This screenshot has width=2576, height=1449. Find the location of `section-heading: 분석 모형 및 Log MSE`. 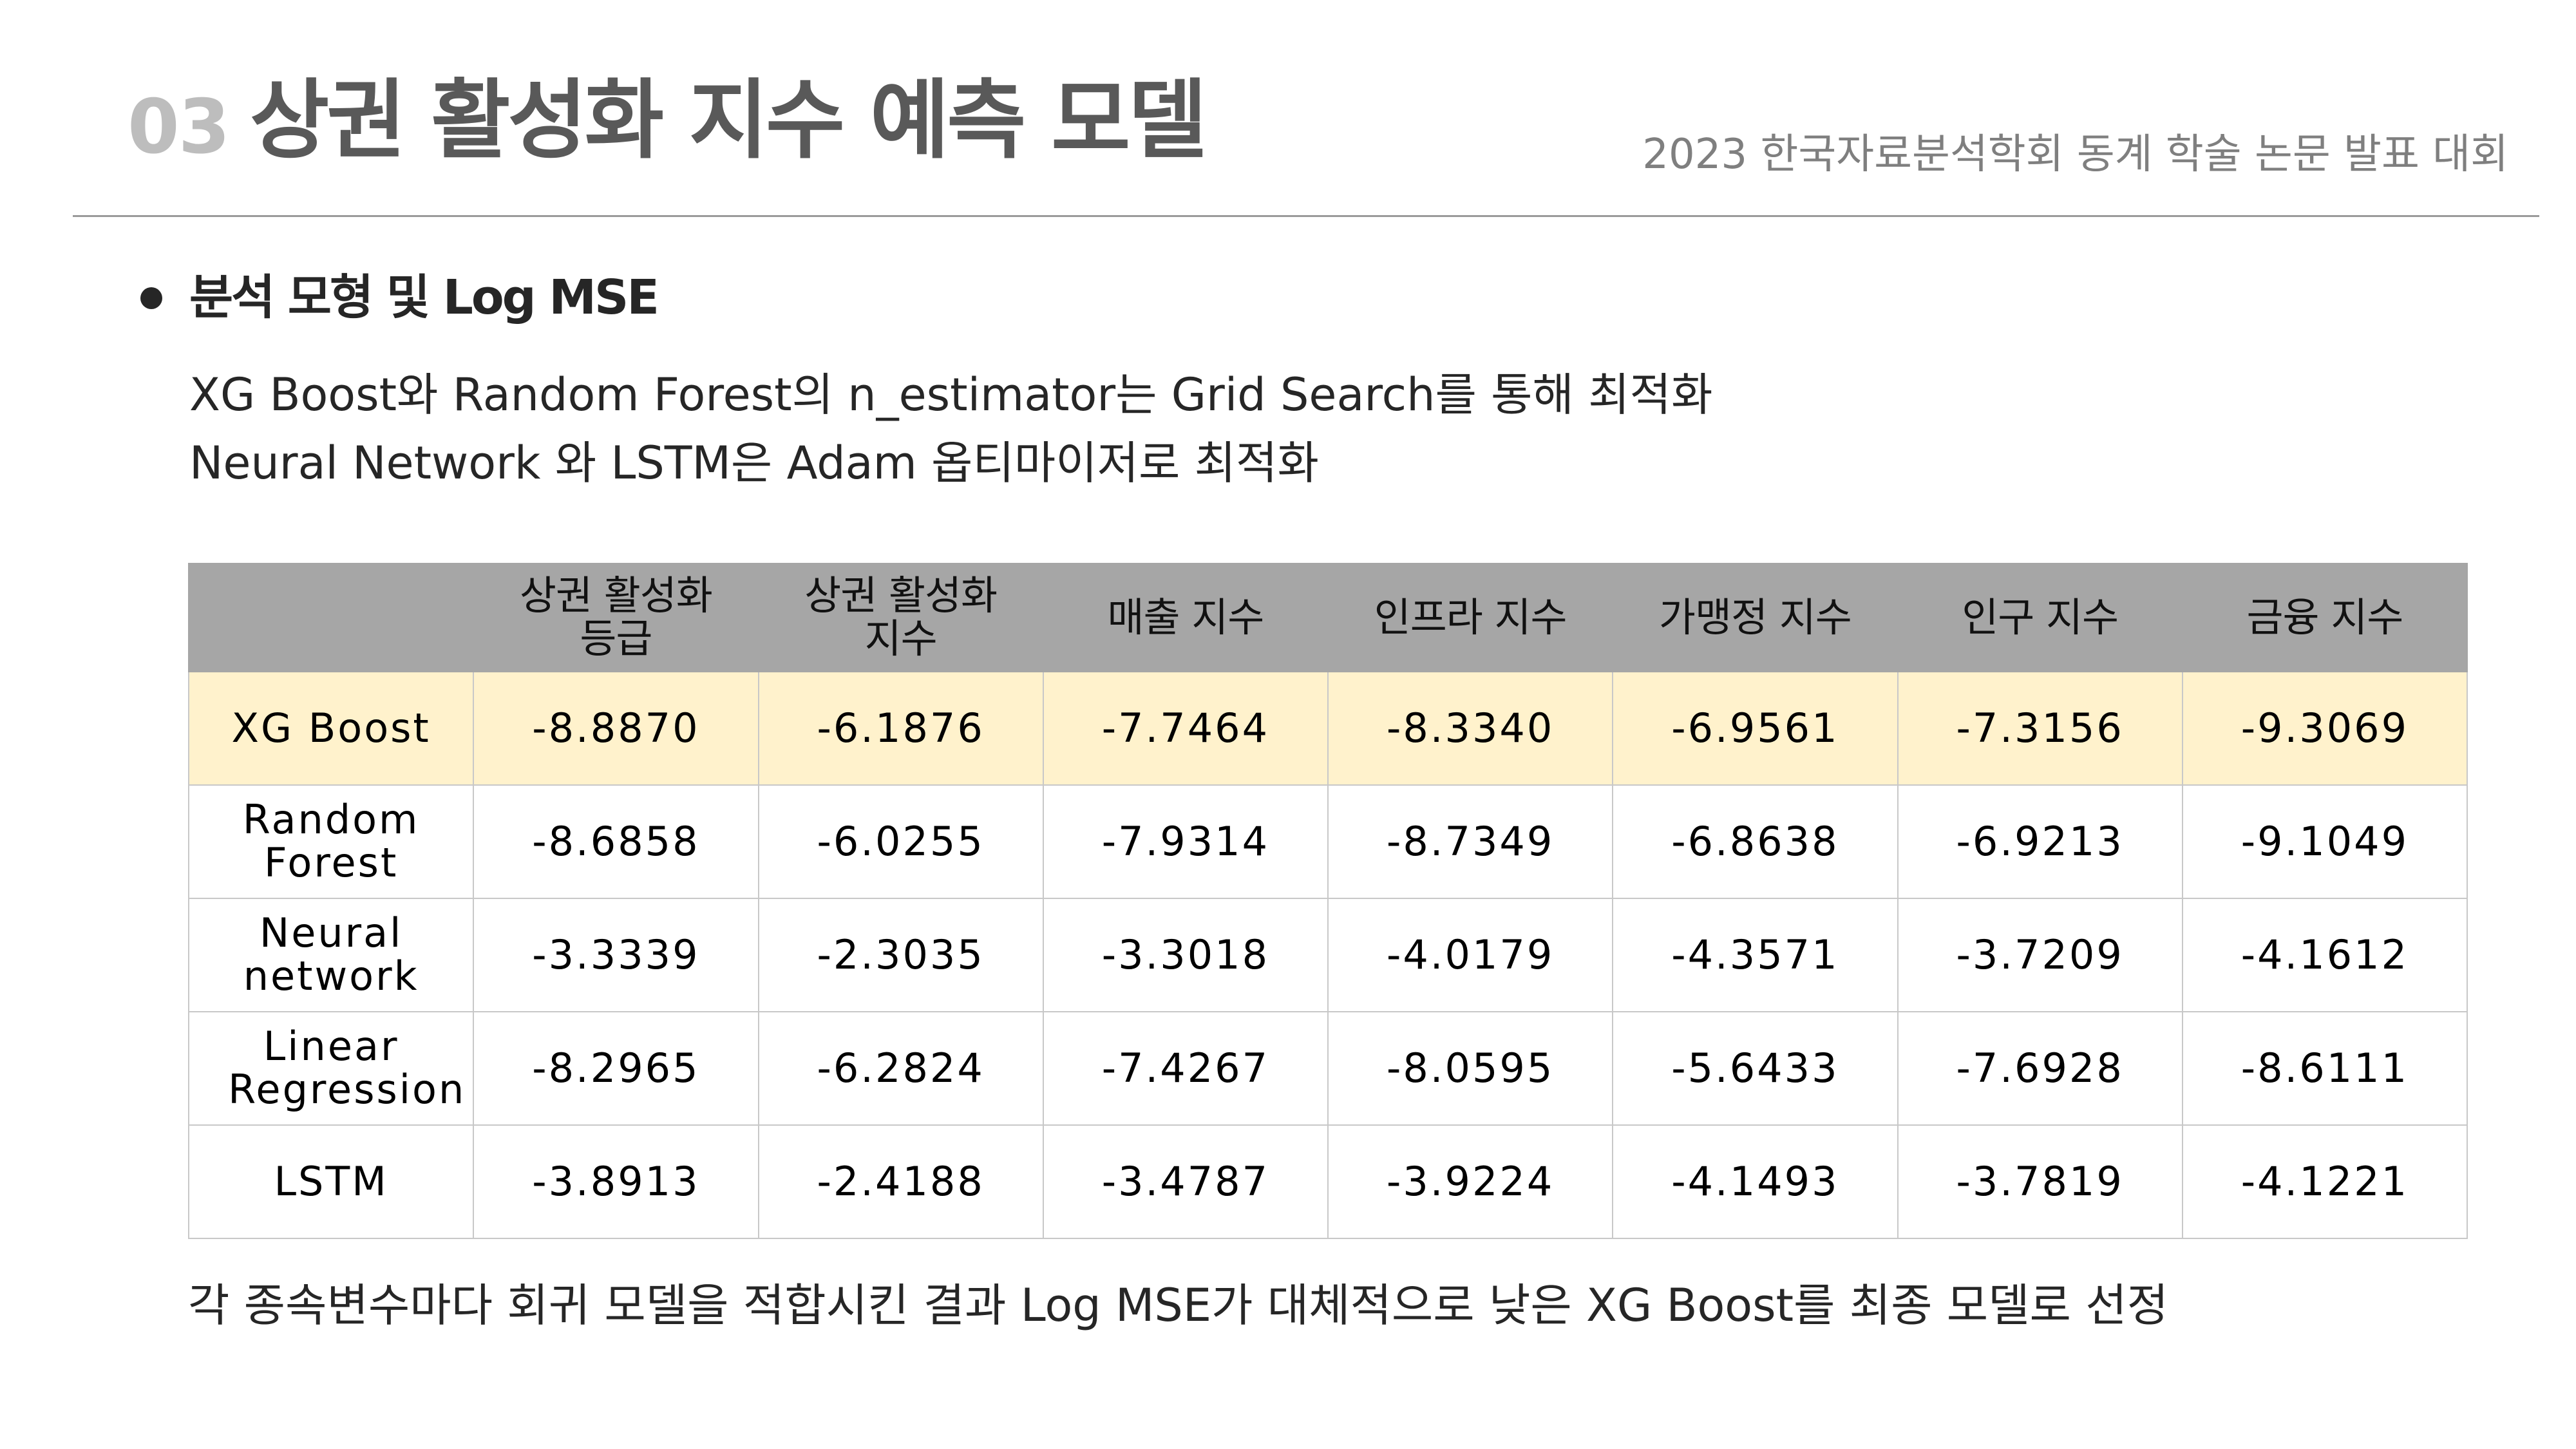

section-heading: 분석 모형 및 Log MSE is located at coordinates (424, 297).